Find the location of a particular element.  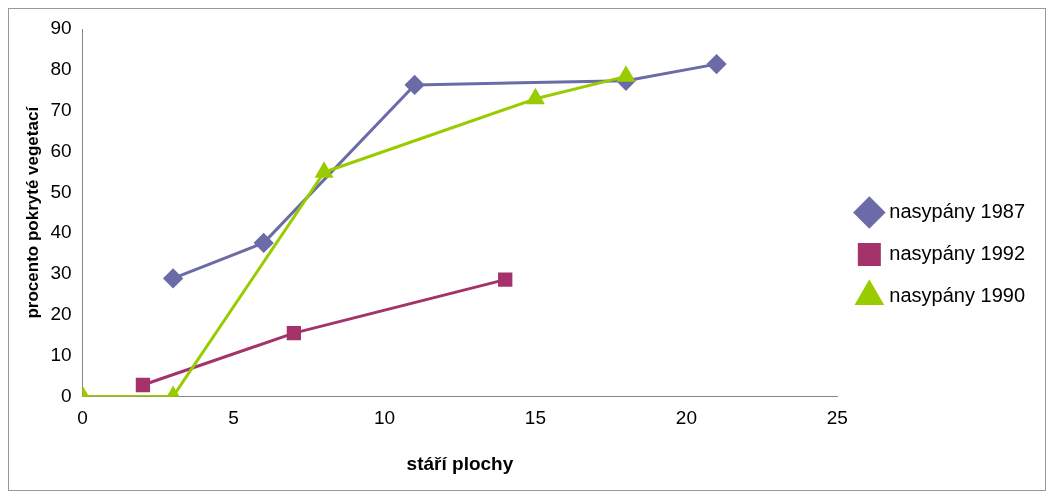

y-axis-title: procento pokryté vegetací is located at coordinates (32, 212).